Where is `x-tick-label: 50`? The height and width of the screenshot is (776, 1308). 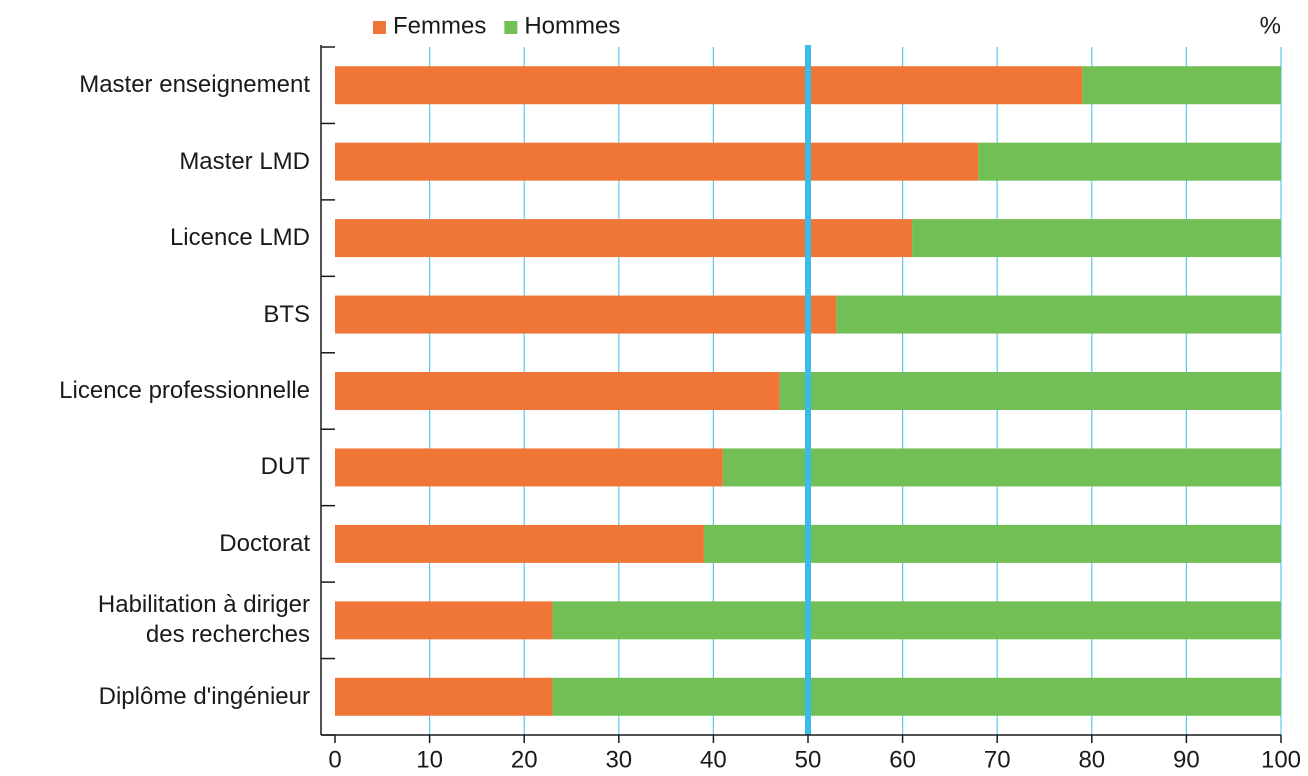
x-tick-label: 50 is located at coordinates (808, 759).